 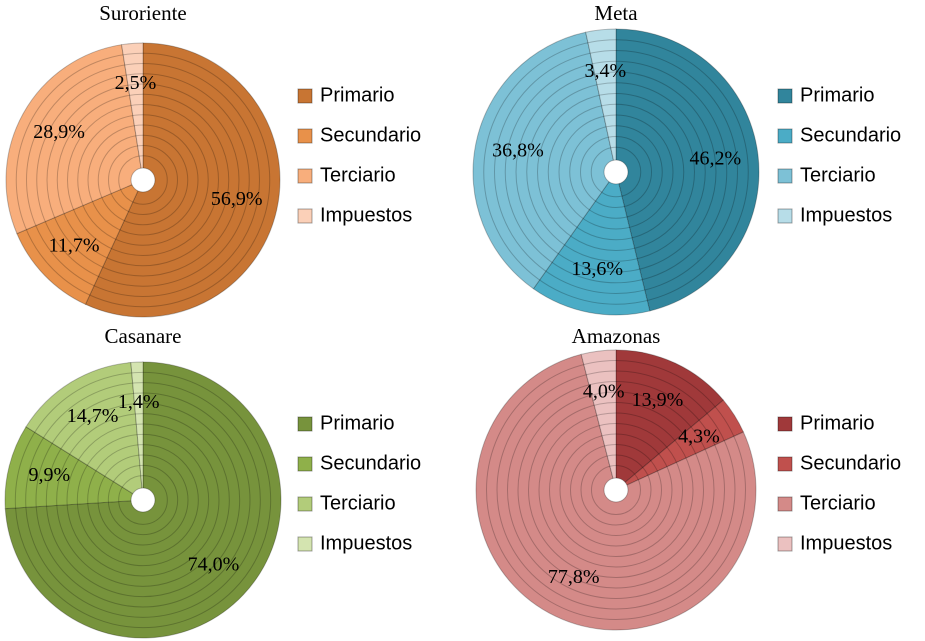 What do you see at coordinates (716, 159) in the screenshot?
I see `data-label: 46,2%` at bounding box center [716, 159].